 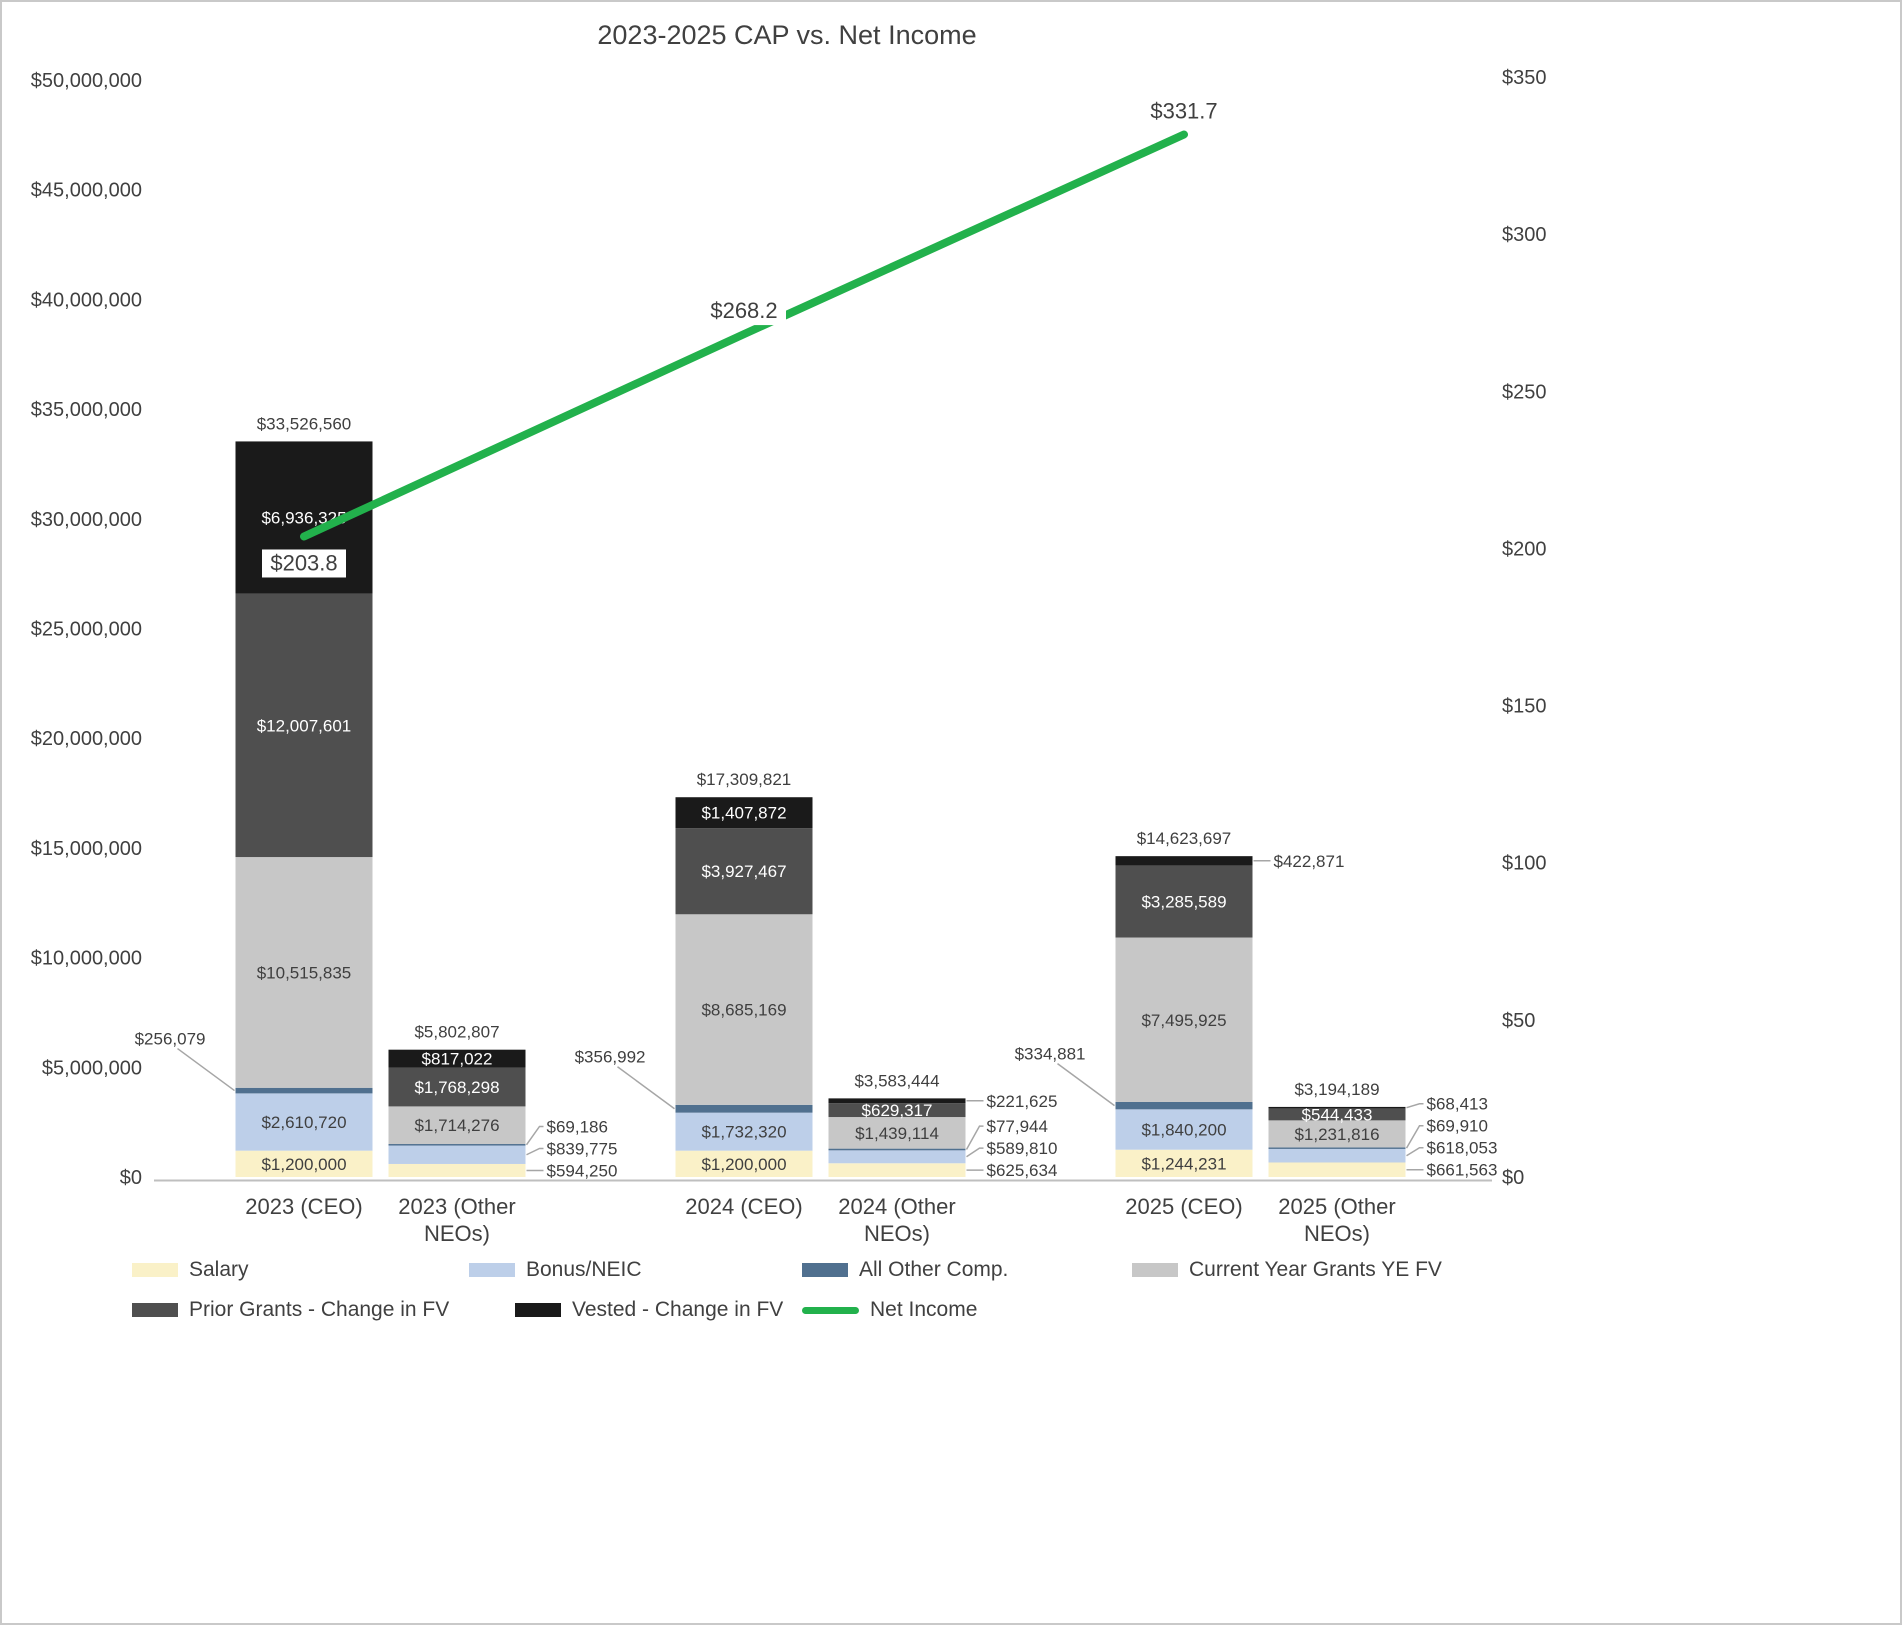 I want to click on segment-value-label: $625,634, so click(x=1022, y=1170).